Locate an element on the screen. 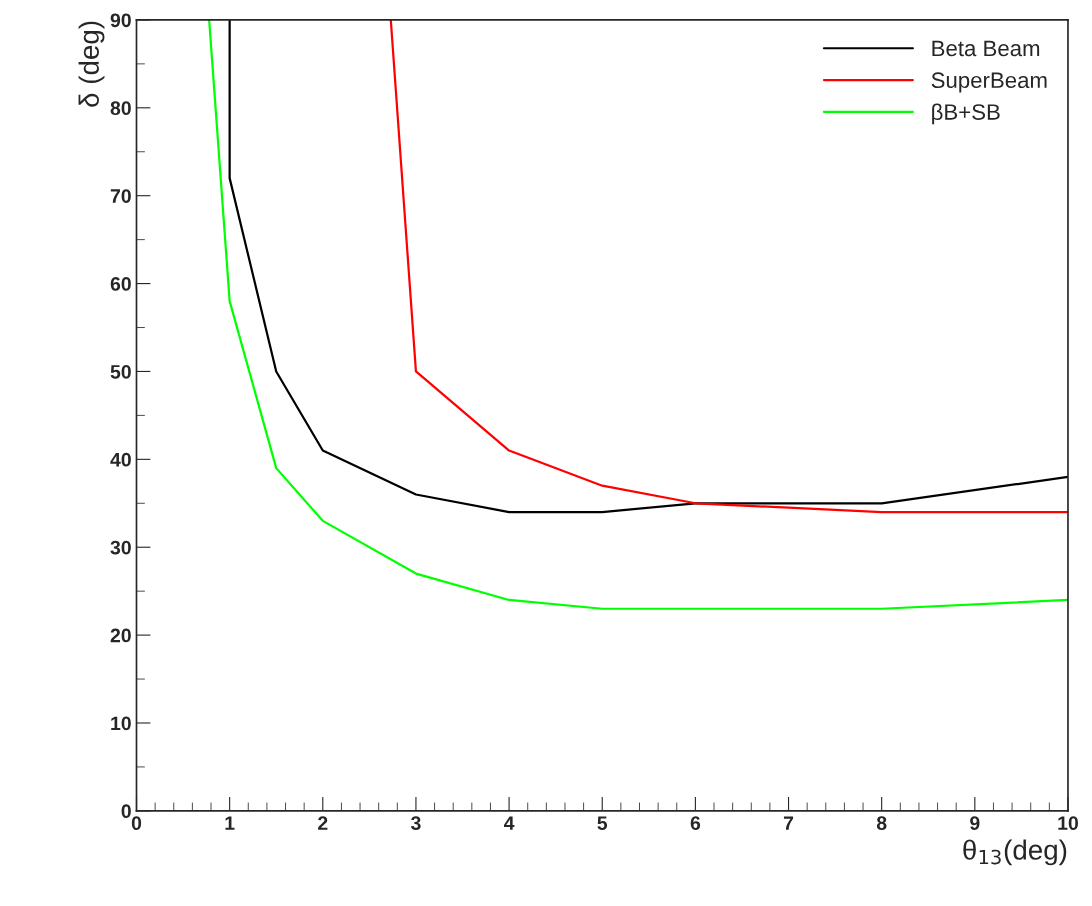  x-axis-title: θ$_{13}$(deg) is located at coordinates (1015, 852).